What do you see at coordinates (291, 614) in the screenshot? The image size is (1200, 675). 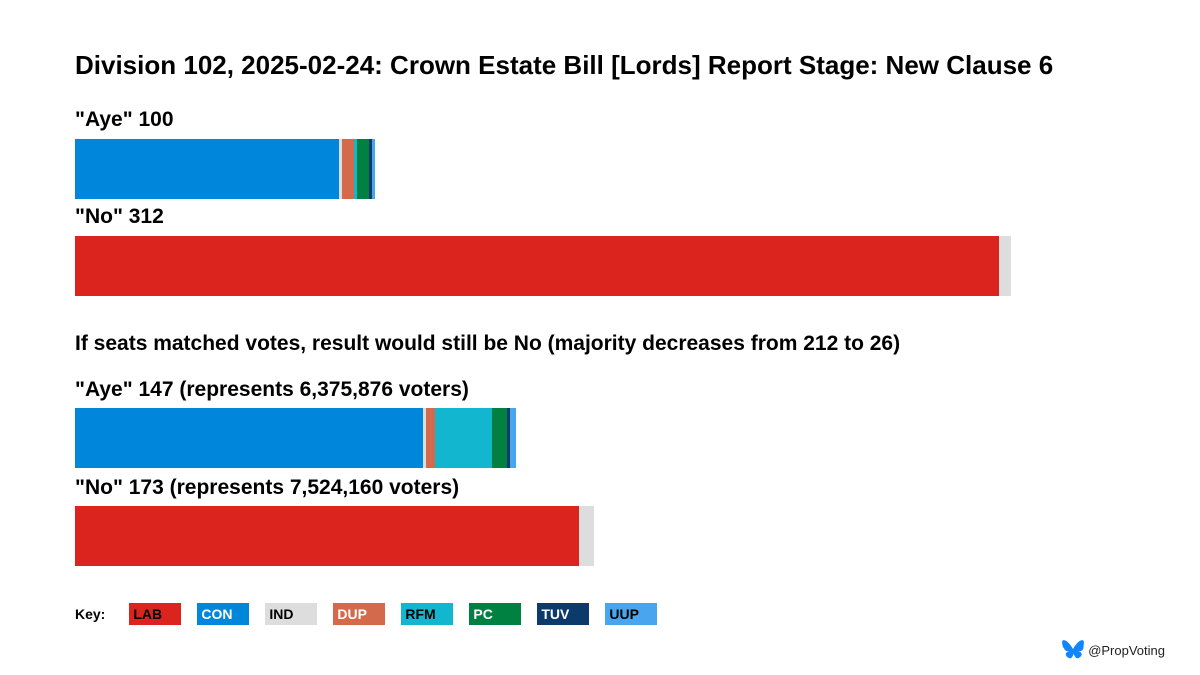 I see `legend-item-ind: IND` at bounding box center [291, 614].